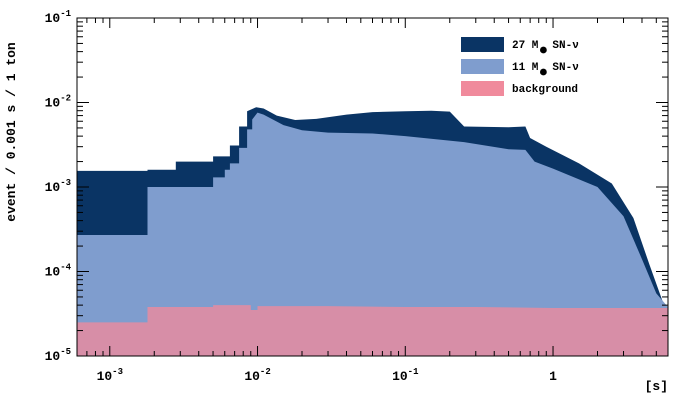 The height and width of the screenshot is (408, 678). What do you see at coordinates (110, 375) in the screenshot?
I see `x-tick-label: 10⁻³` at bounding box center [110, 375].